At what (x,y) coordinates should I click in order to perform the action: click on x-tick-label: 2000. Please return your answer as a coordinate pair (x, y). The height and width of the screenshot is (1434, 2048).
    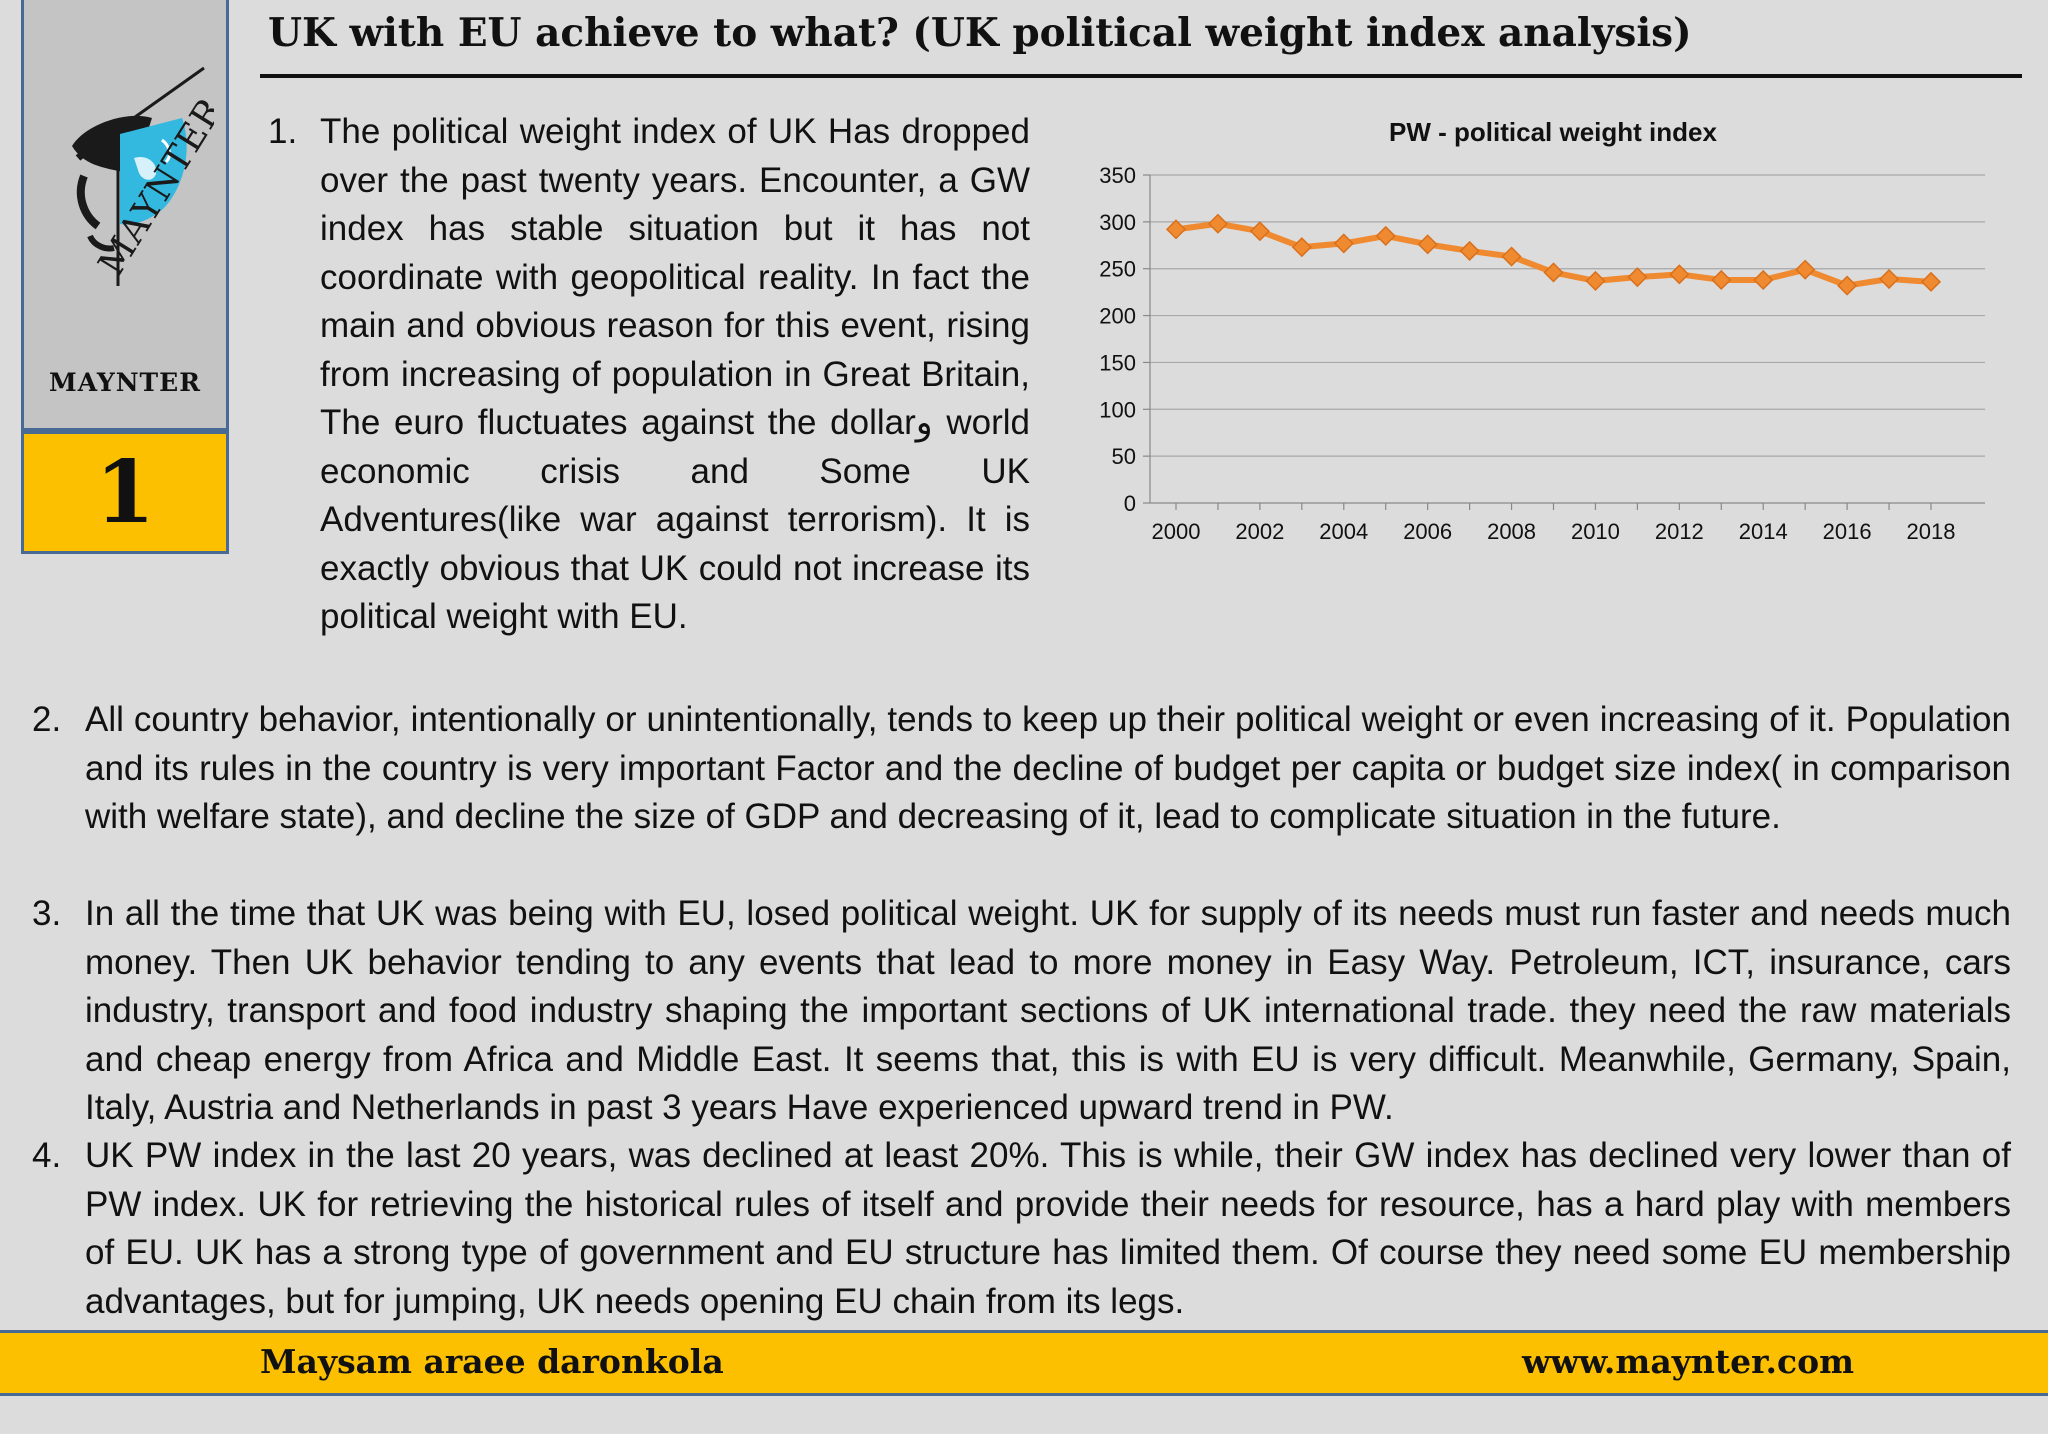
    Looking at the image, I should click on (1176, 531).